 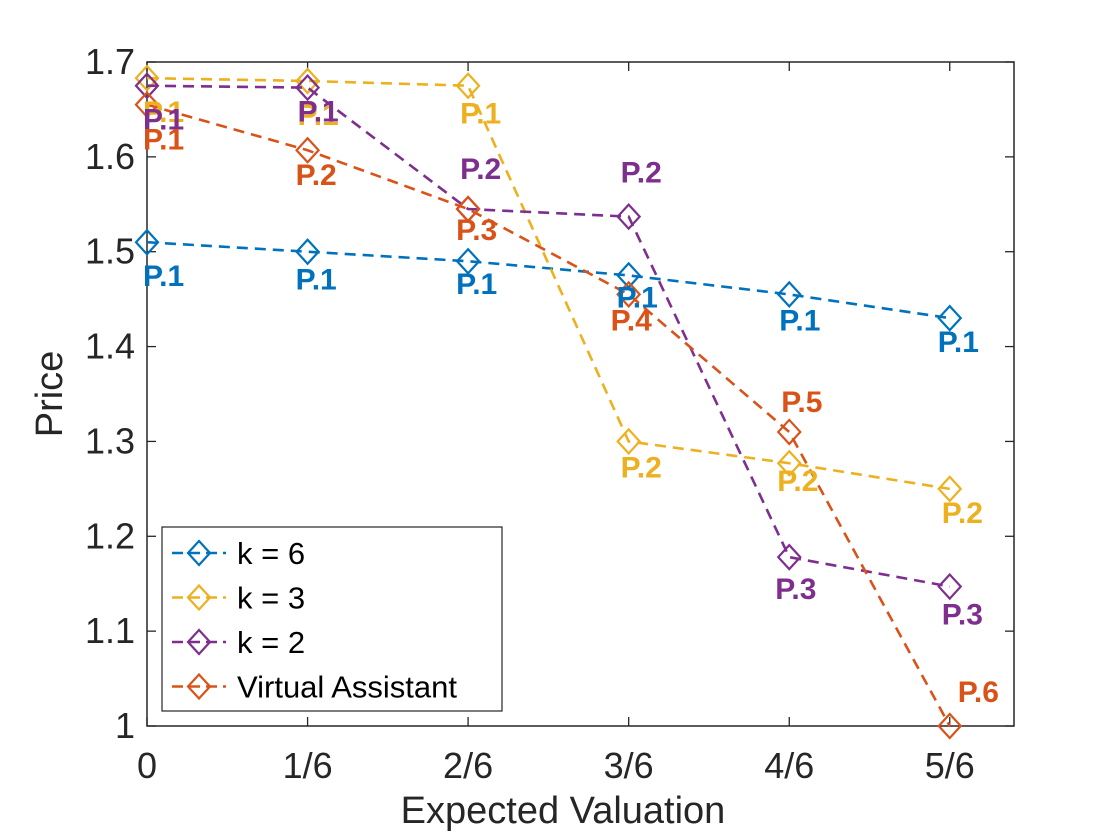 What do you see at coordinates (629, 765) in the screenshot?
I see `x-tick-label: 3/6` at bounding box center [629, 765].